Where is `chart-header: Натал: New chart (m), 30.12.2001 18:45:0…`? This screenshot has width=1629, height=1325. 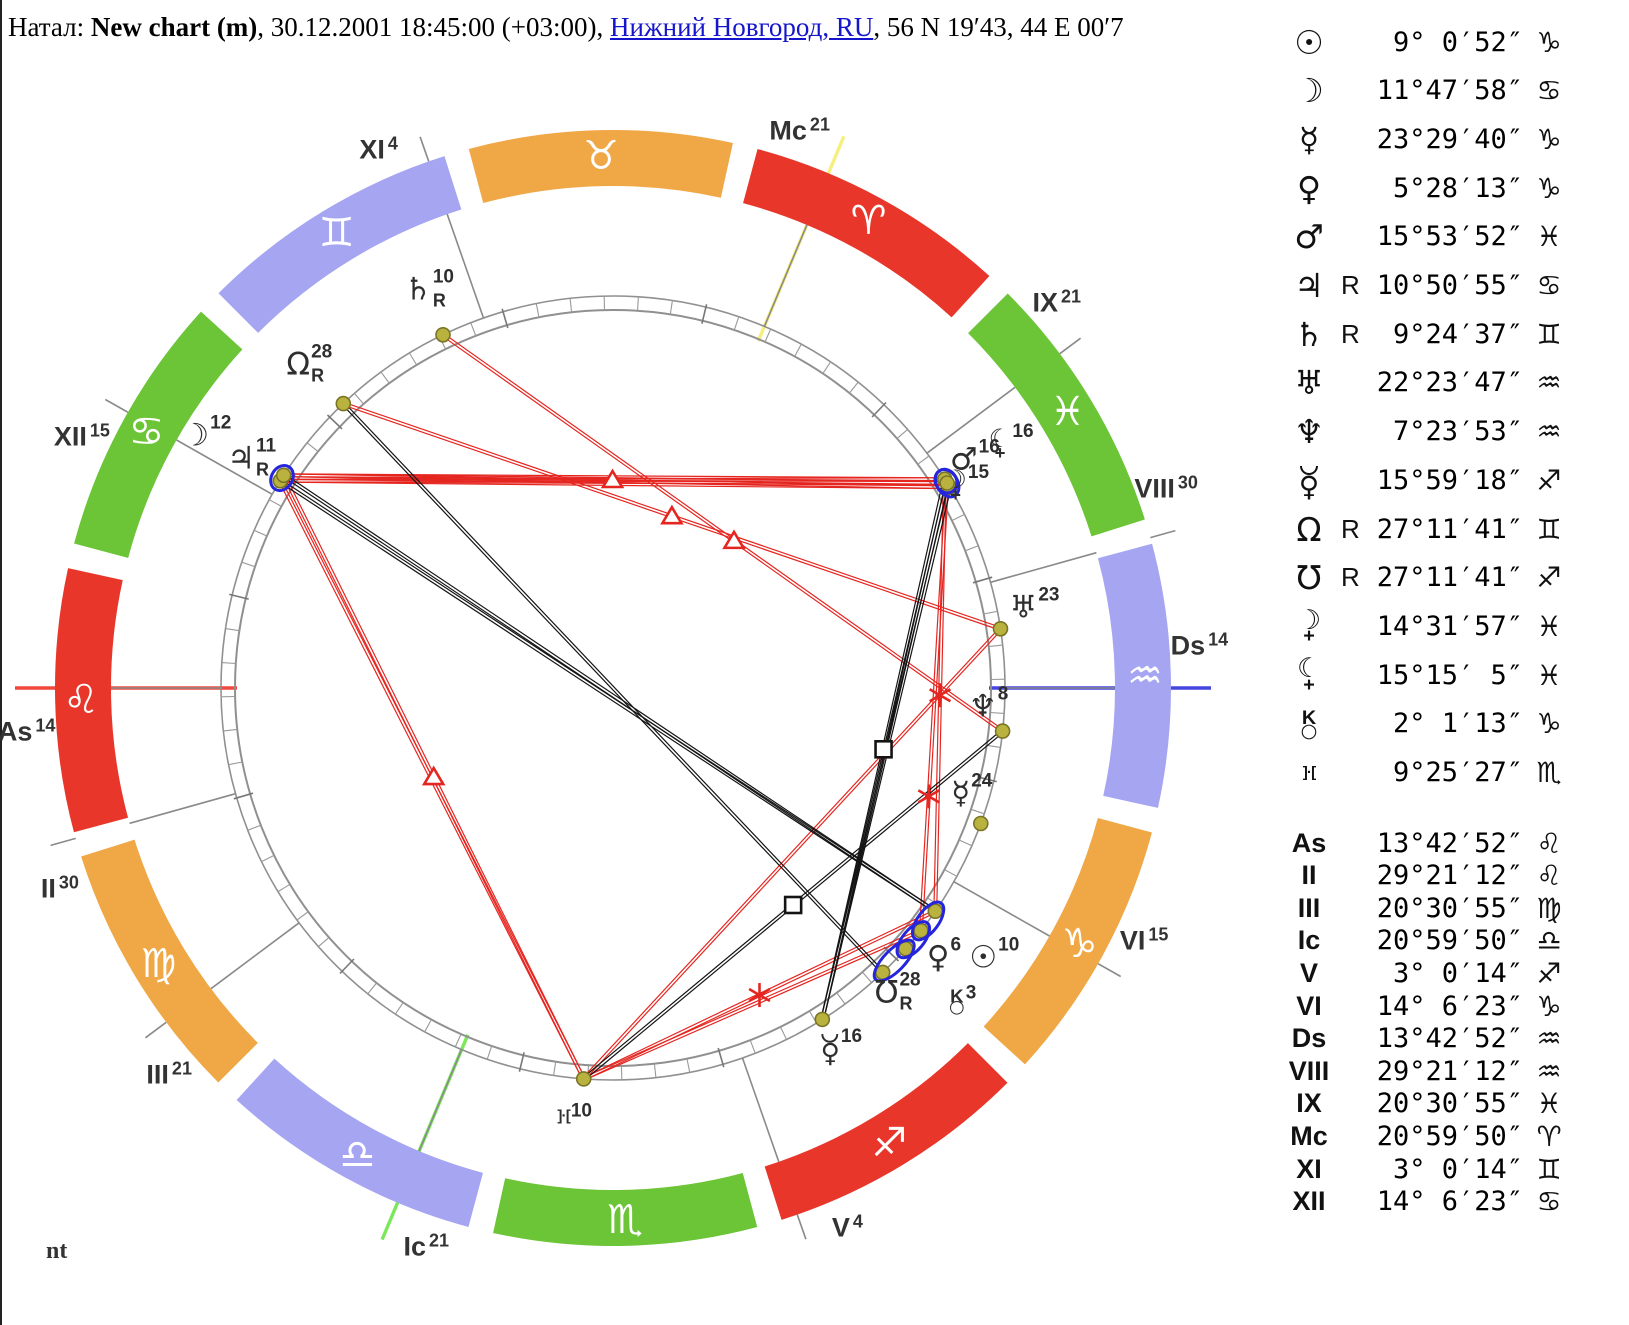 chart-header: Натал: New chart (m), 30.12.2001 18:45:0… is located at coordinates (566, 27).